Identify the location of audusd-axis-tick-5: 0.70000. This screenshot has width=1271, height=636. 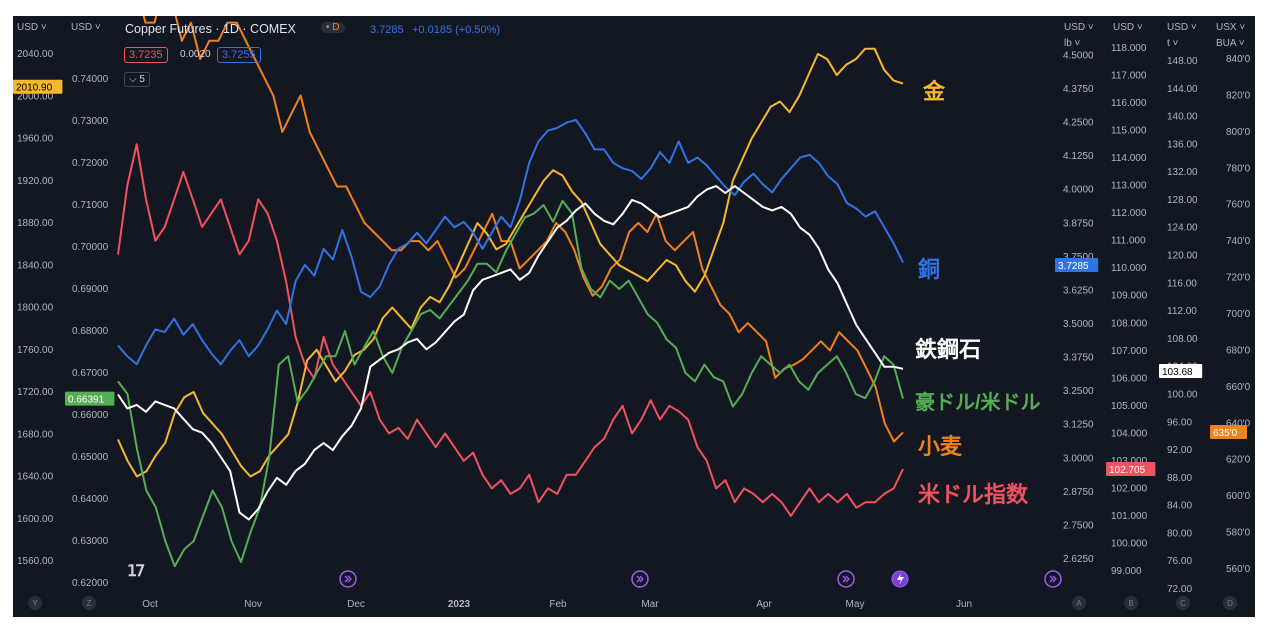
(90, 247).